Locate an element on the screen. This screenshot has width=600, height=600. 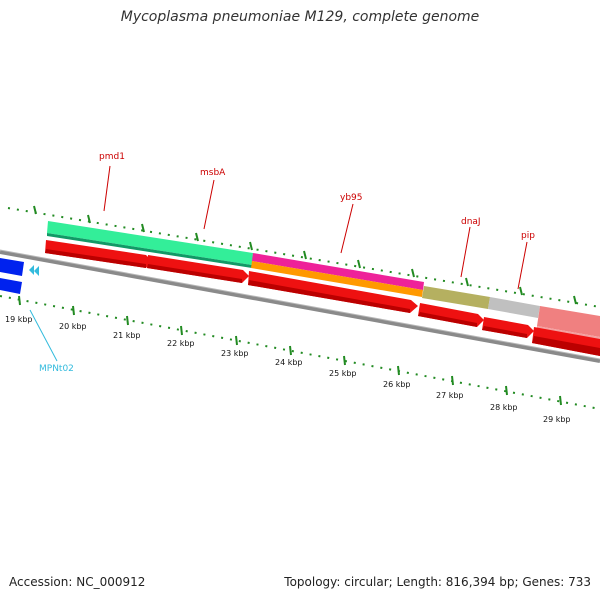
tick-label-22: 22 kbp is located at coordinates (181, 343).